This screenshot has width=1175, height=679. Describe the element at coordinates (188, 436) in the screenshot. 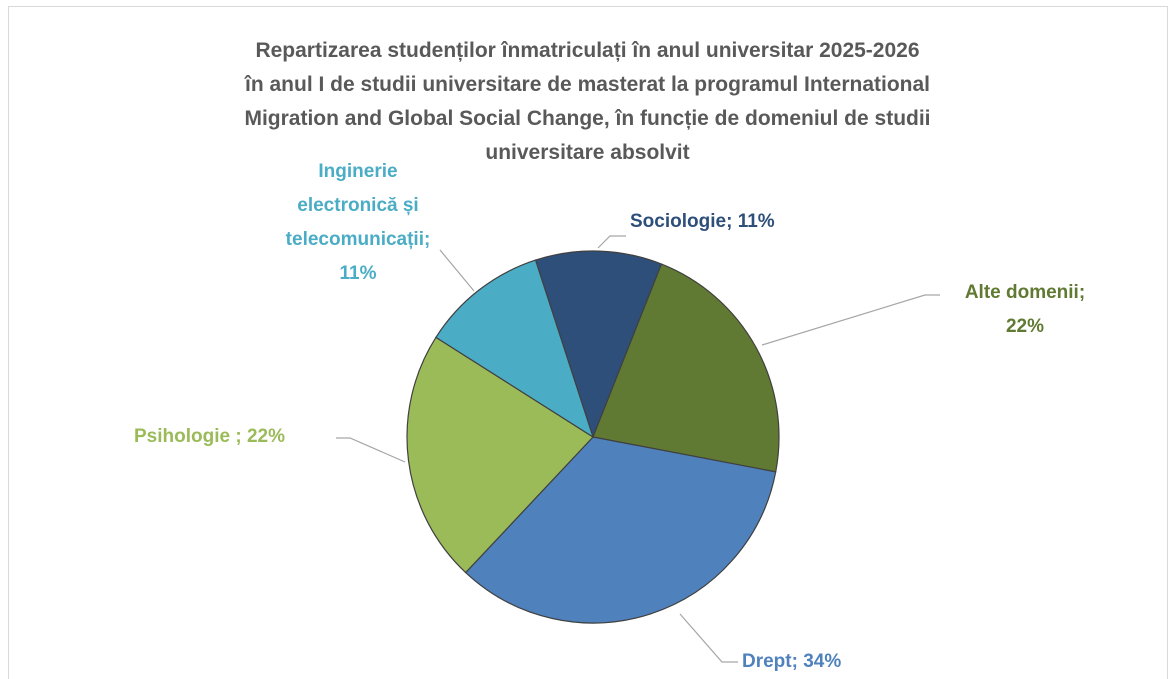

I see `label-category: Psihologie ;` at that location.